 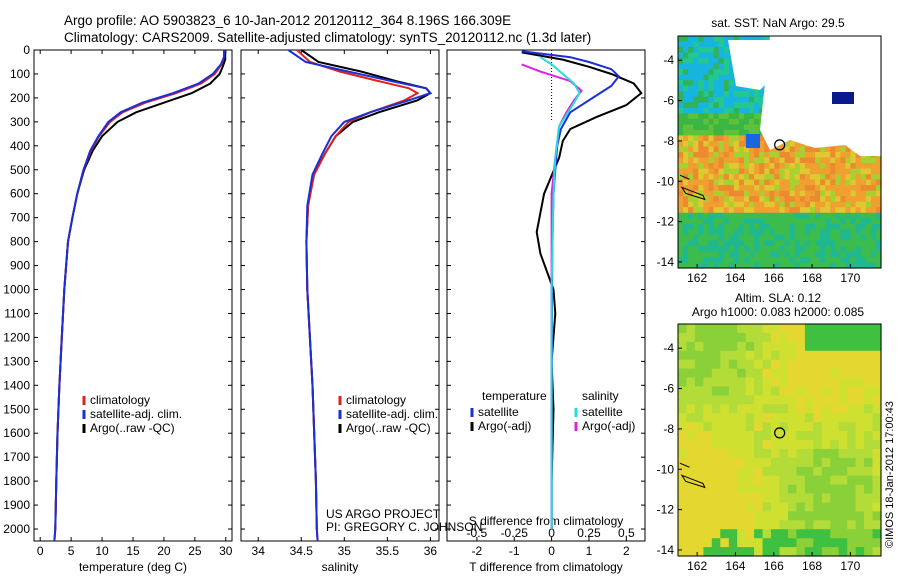 I want to click on legend-label: satellite, so click(x=602, y=412).